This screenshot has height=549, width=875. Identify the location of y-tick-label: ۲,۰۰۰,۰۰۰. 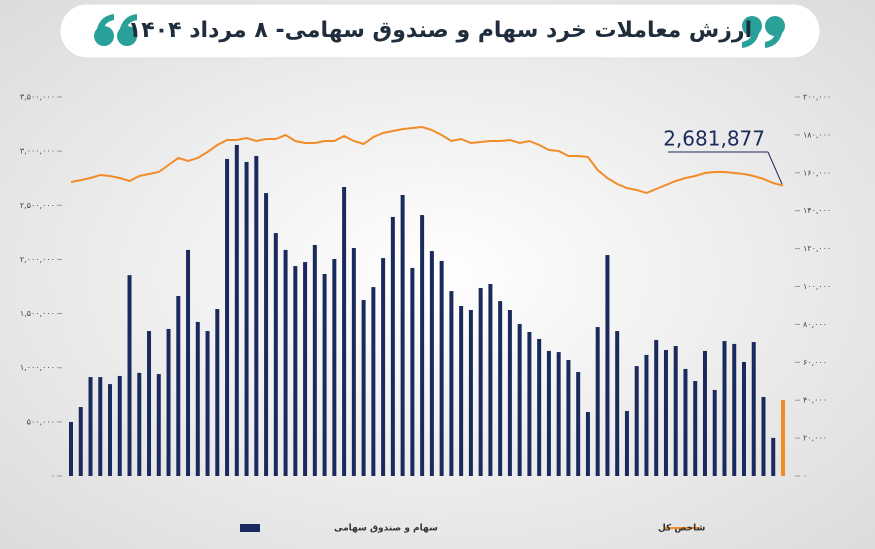
(37, 259).